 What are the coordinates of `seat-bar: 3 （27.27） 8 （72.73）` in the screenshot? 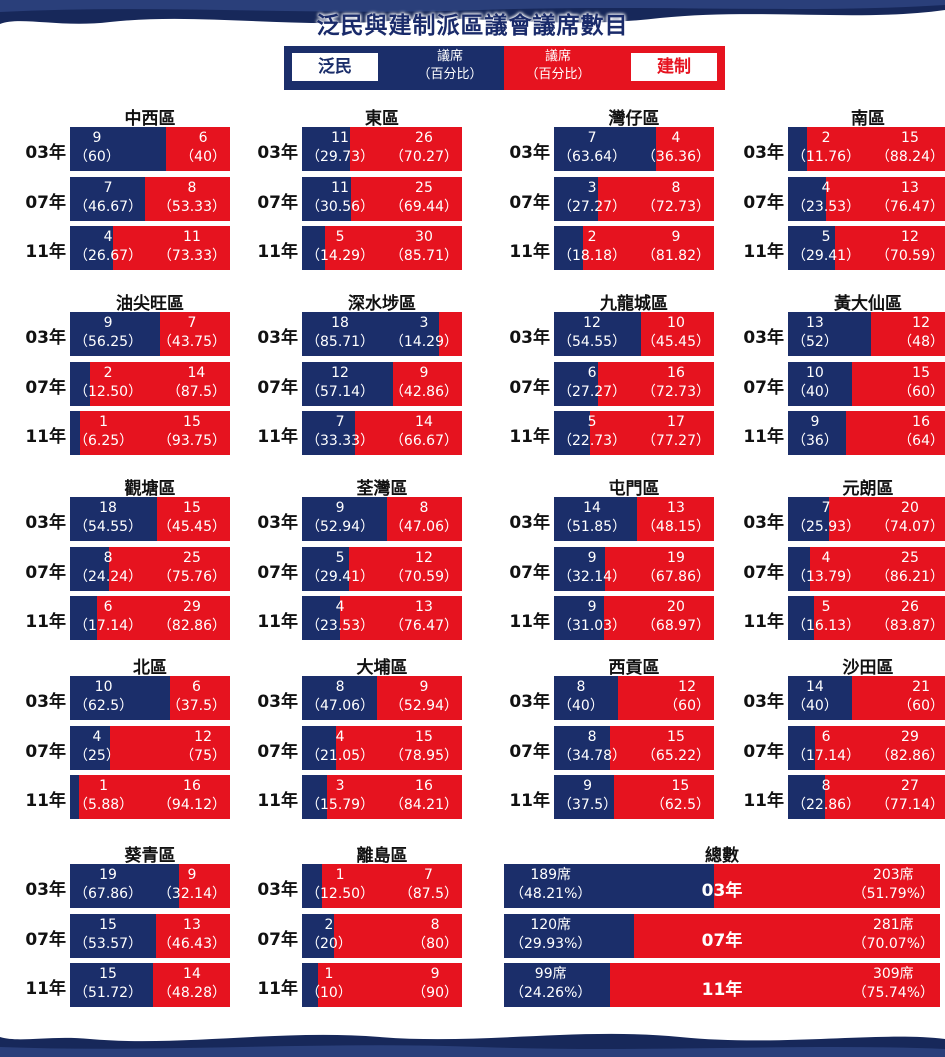 It's located at (634, 199).